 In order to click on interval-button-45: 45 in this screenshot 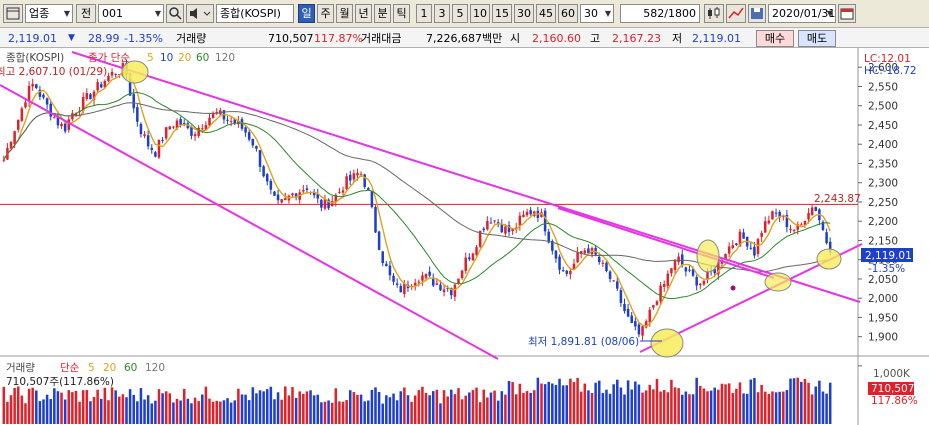, I will do `click(546, 13)`.